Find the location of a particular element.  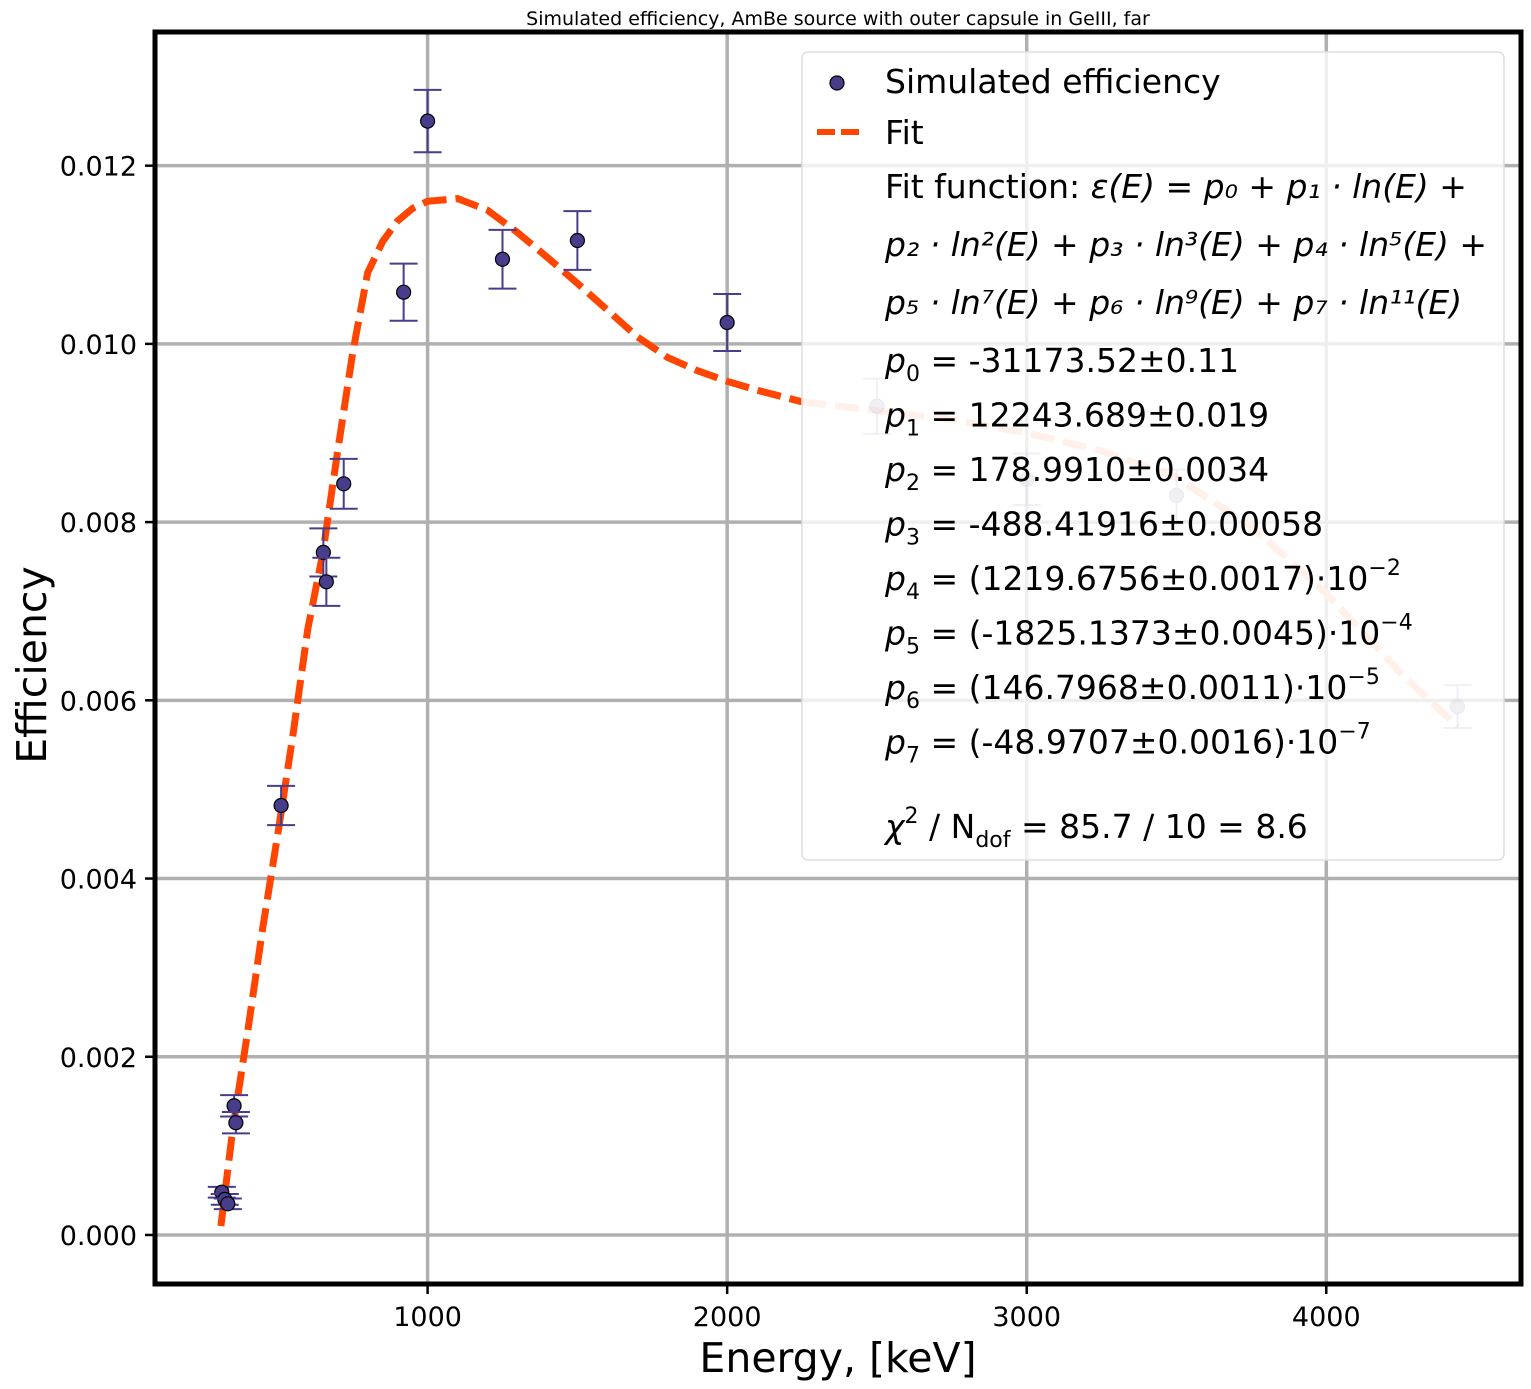

legend-formula-3: p₅ · ln⁷(E) + p₆ · ln⁹(E) + p₇ · ln¹¹(E) is located at coordinates (1173, 302).